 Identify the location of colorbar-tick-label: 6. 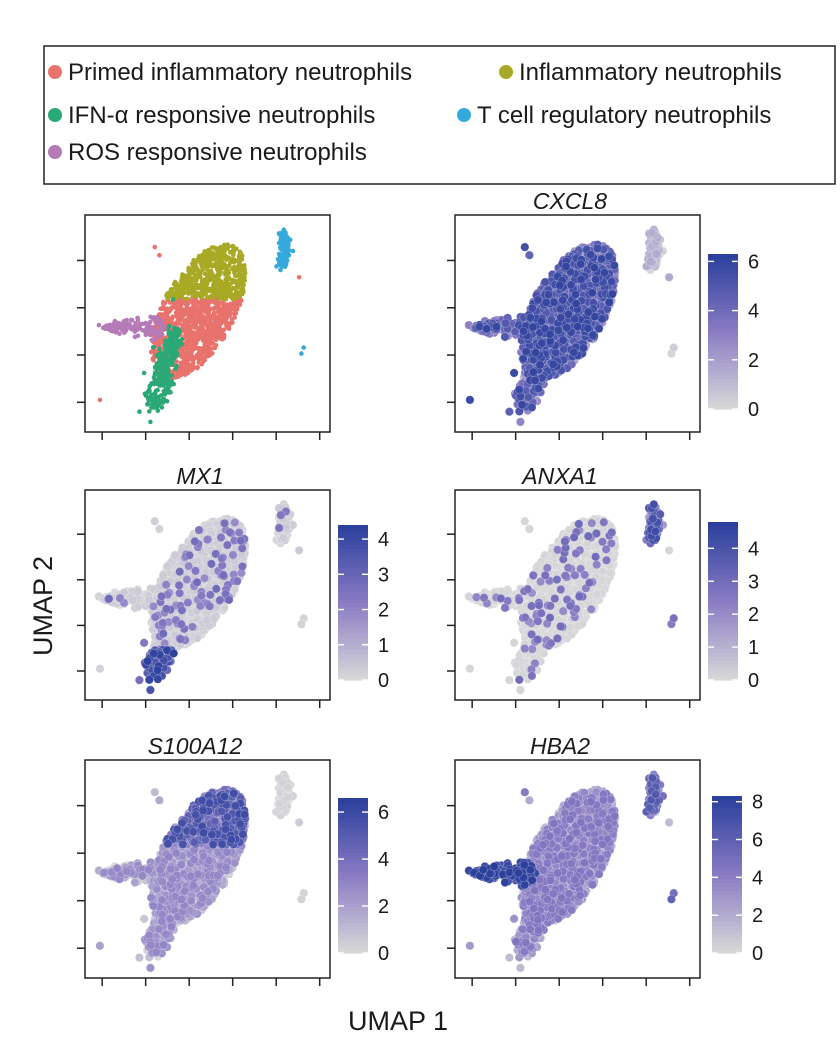
(753, 262).